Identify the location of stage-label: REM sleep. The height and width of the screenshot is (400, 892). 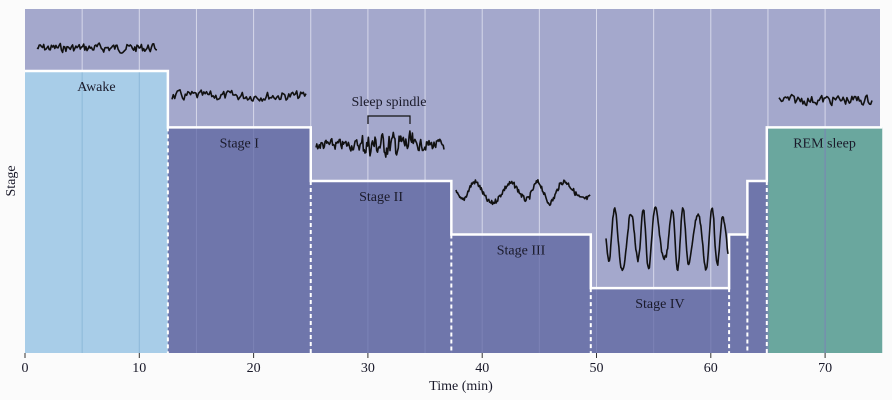
(824, 143).